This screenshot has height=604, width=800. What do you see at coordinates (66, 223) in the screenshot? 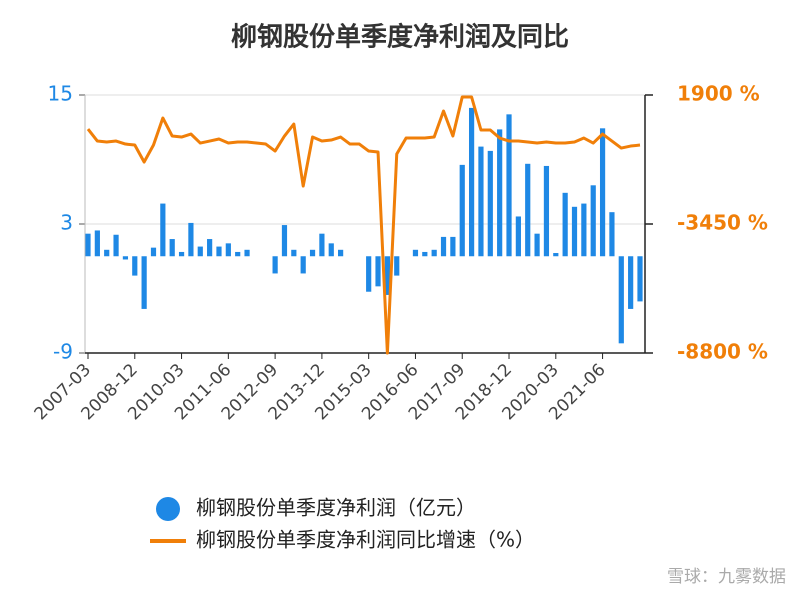
I see `y-tick-label: 3` at bounding box center [66, 223].